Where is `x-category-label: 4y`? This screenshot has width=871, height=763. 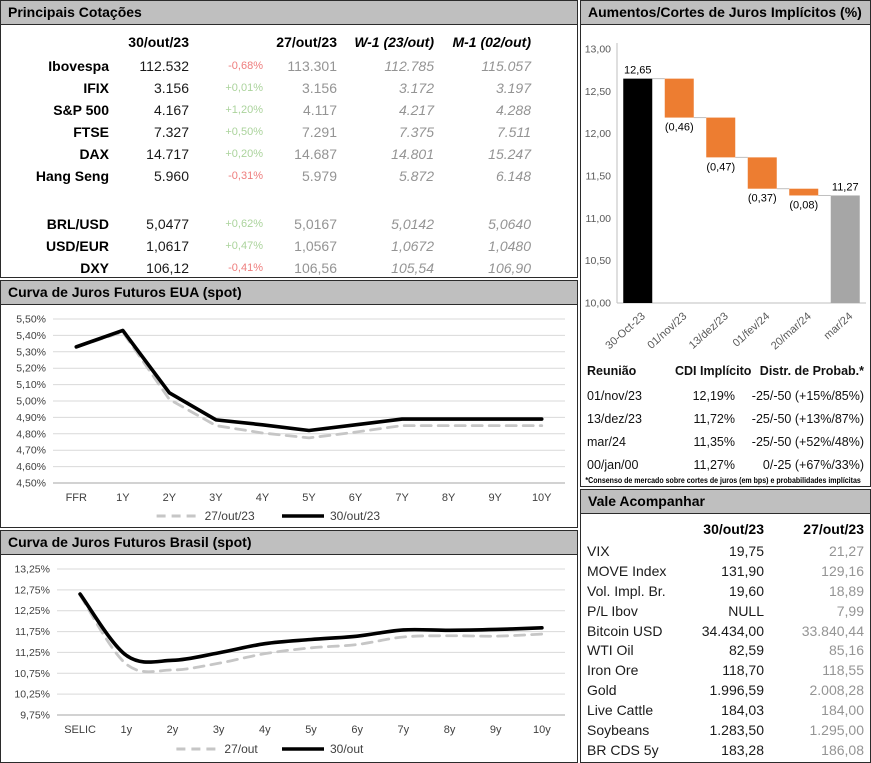 x-category-label: 4y is located at coordinates (265, 730).